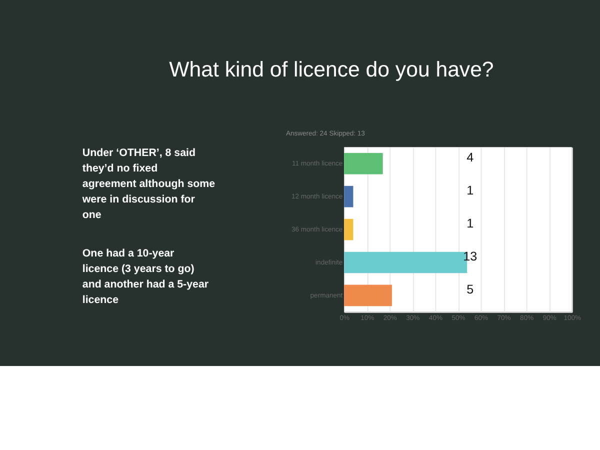 This screenshot has height=450, width=600. Describe the element at coordinates (331, 69) in the screenshot. I see `chart-title: What kind of licence do you have?` at that location.